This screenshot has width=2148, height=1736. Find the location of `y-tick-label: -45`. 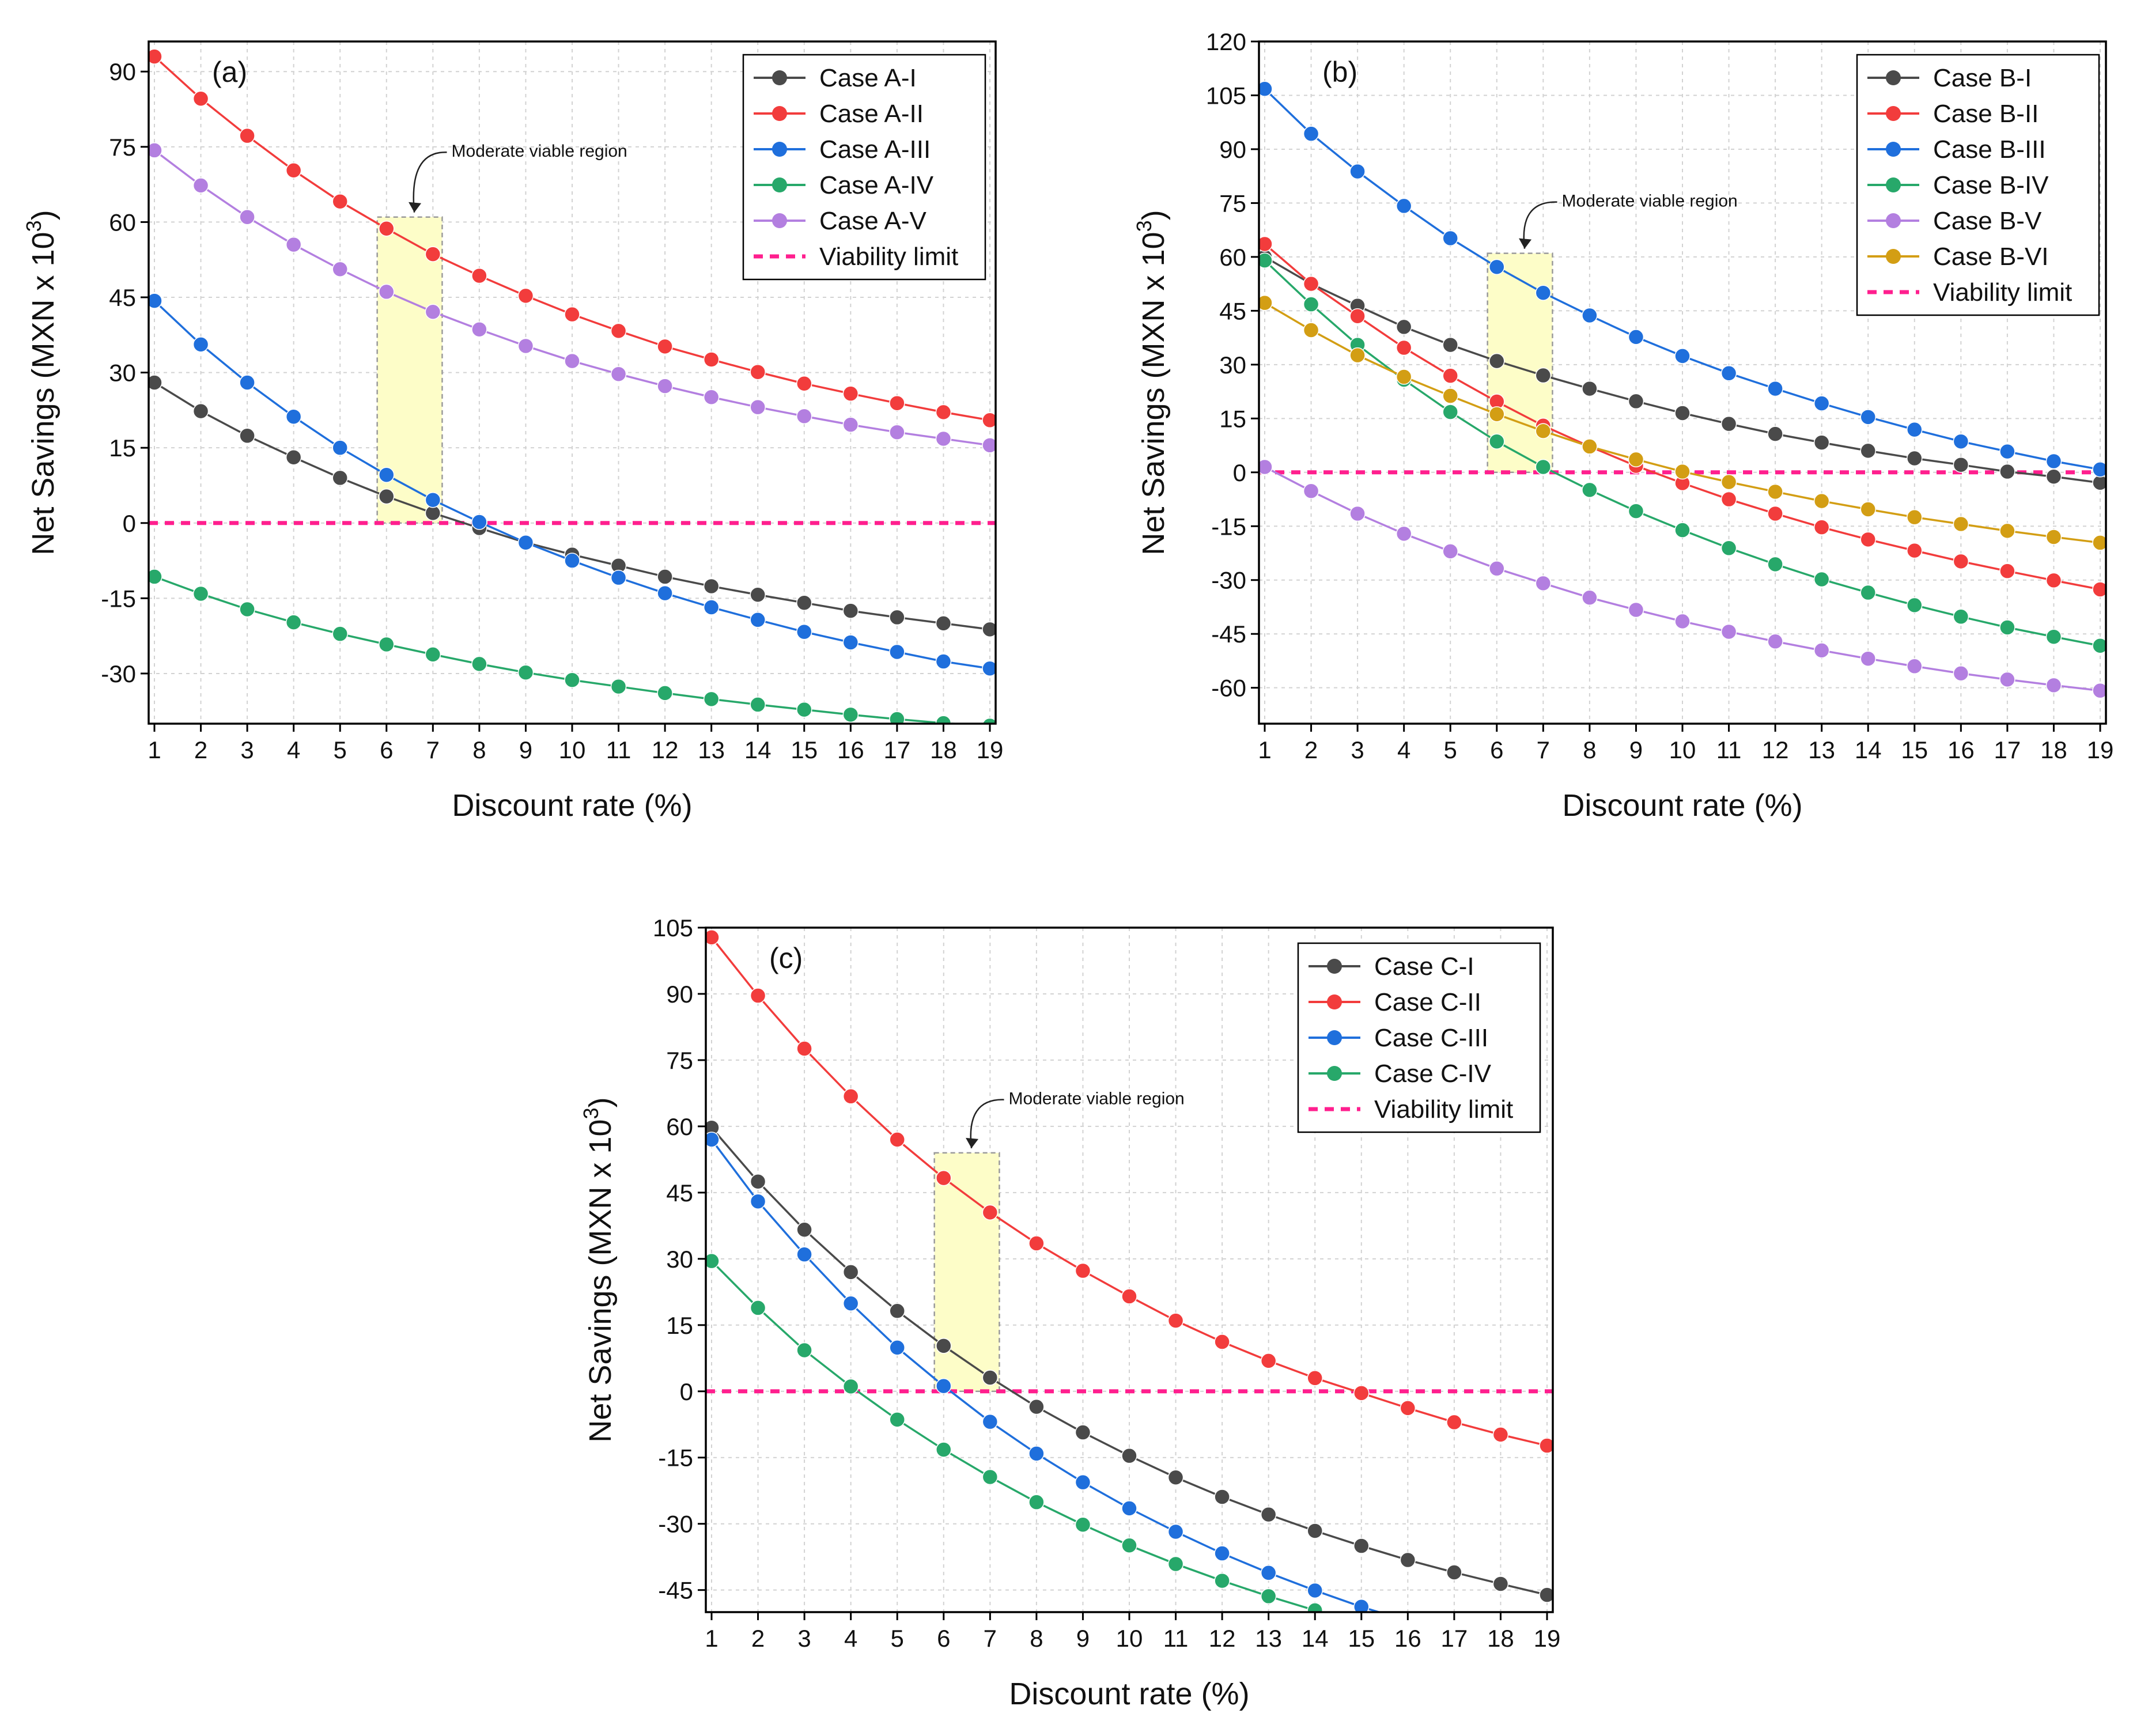

y-tick-label: -45 is located at coordinates (676, 1590).